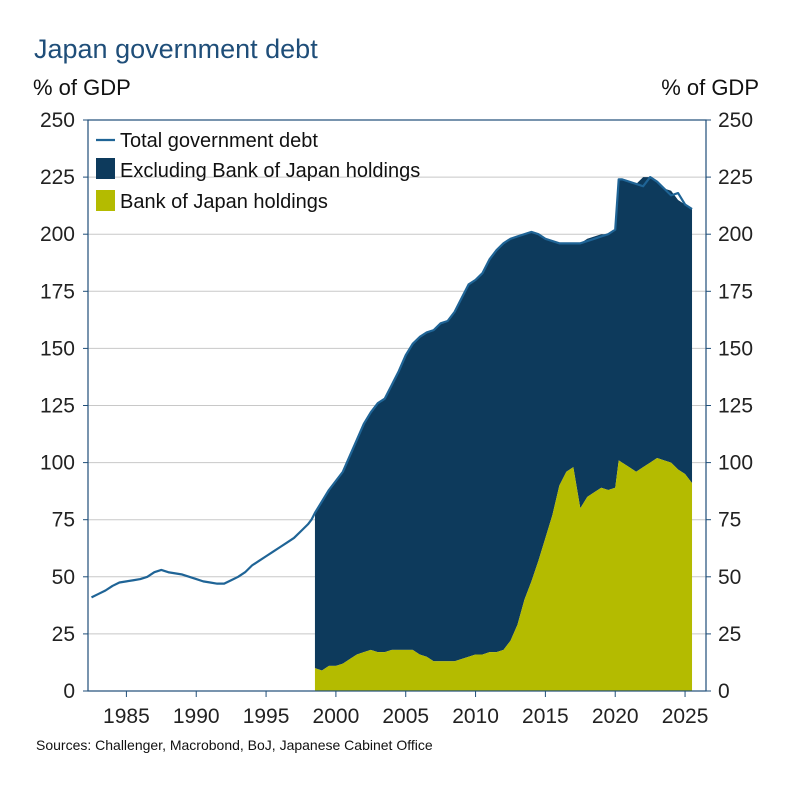 The image size is (794, 793). I want to click on legend-swatch-boj, so click(105, 200).